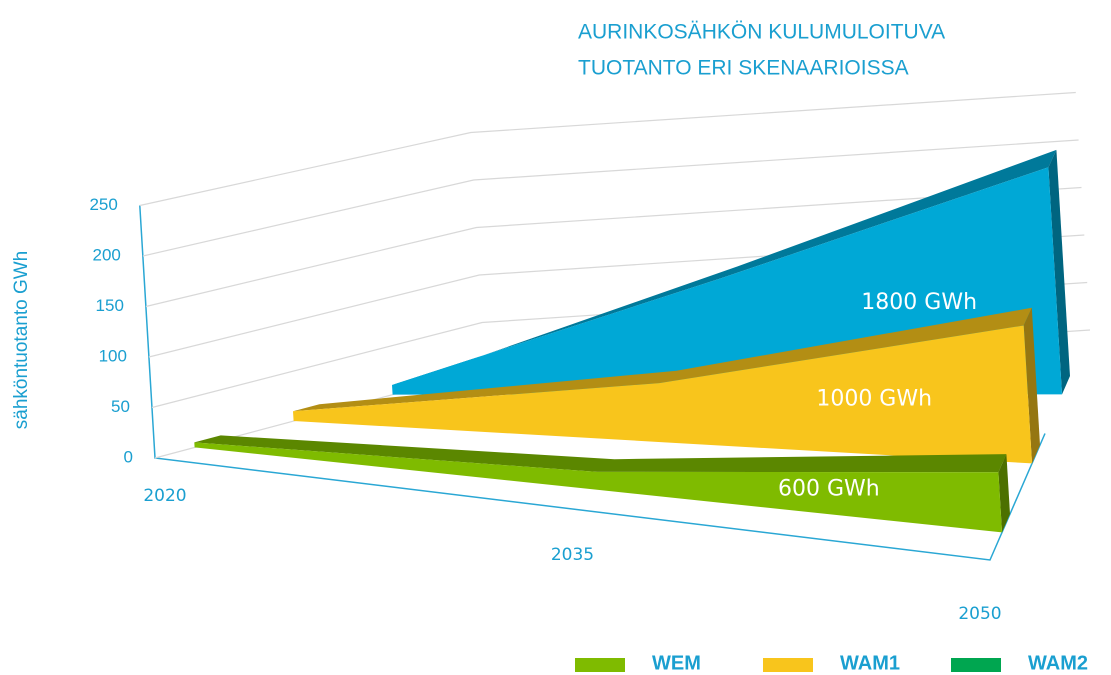 Image resolution: width=1111 pixels, height=675 pixels. I want to click on y-tick-label: 50, so click(120, 406).